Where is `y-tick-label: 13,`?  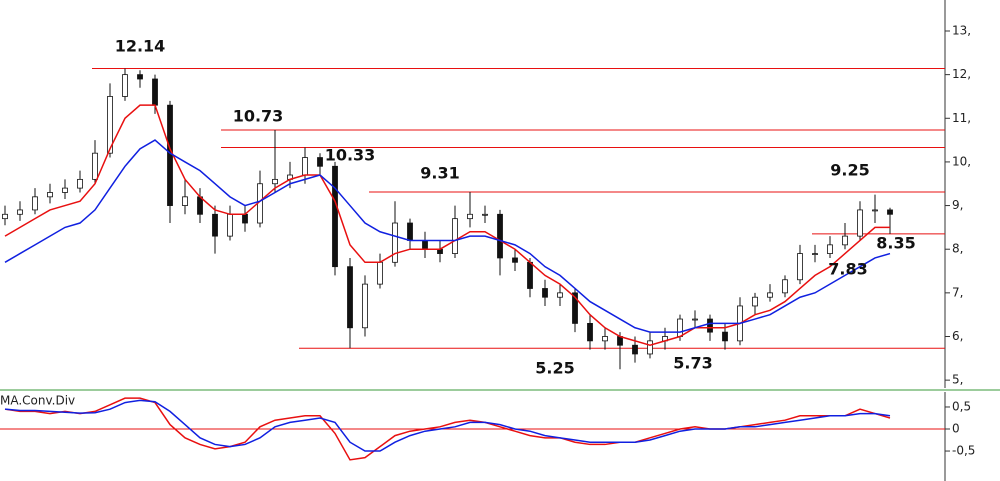 y-tick-label: 13, is located at coordinates (961, 30).